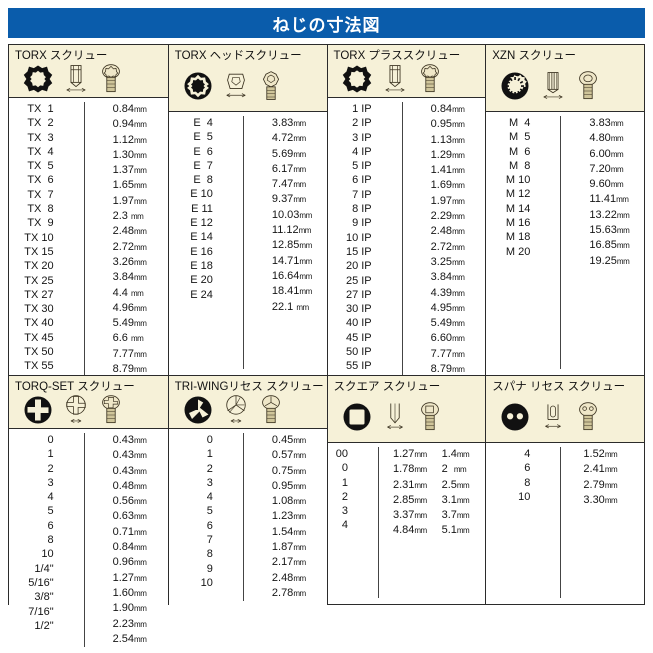 The height and width of the screenshot is (653, 653). I want to click on bit-tip-dimension-icon, so click(395, 79).